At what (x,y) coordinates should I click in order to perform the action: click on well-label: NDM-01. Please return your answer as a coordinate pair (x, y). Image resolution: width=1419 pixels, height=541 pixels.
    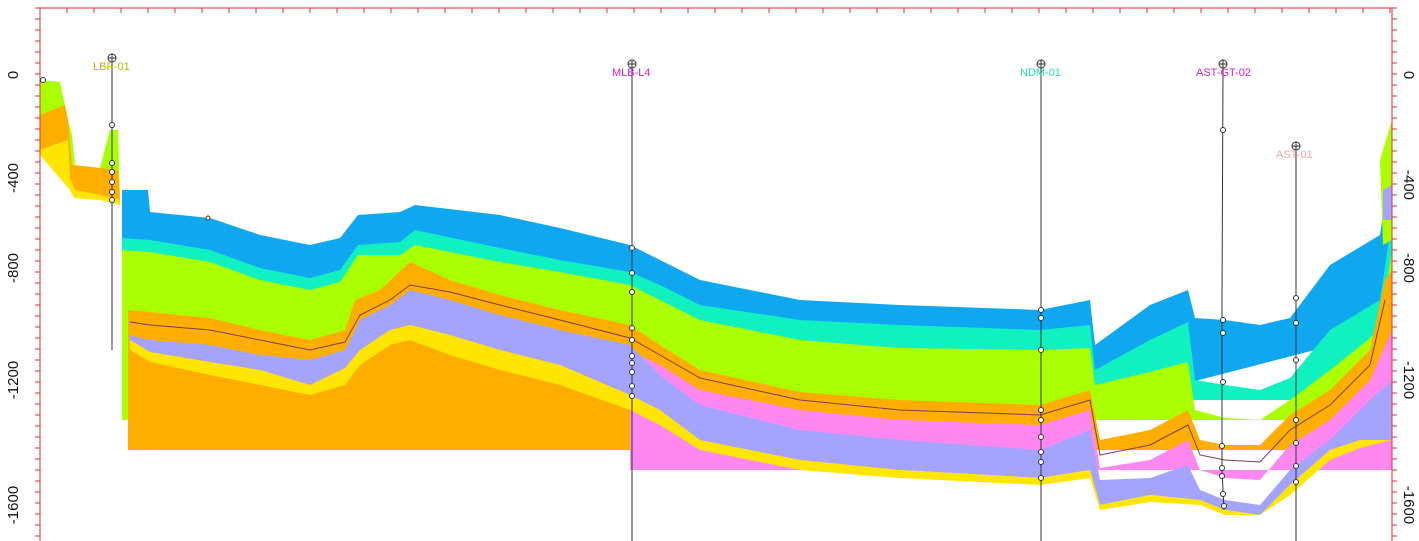
    Looking at the image, I should click on (1040, 73).